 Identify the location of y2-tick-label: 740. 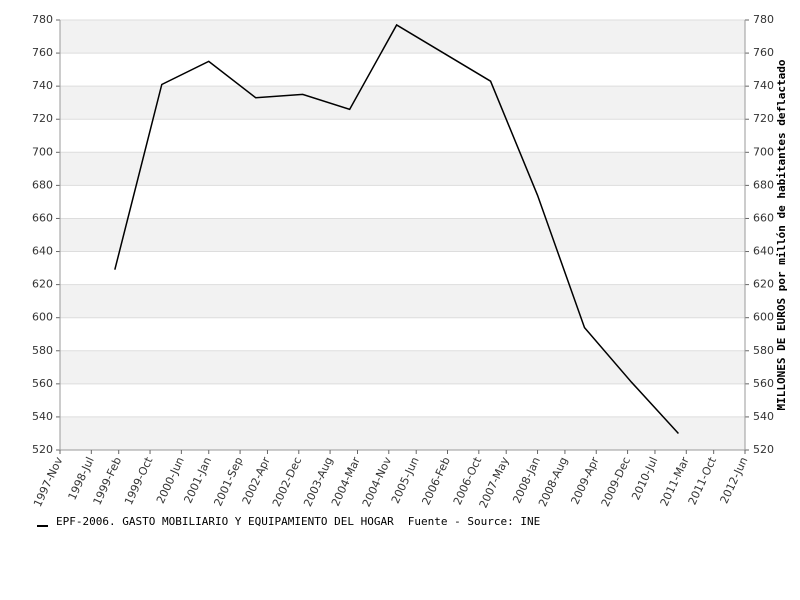
(763, 85).